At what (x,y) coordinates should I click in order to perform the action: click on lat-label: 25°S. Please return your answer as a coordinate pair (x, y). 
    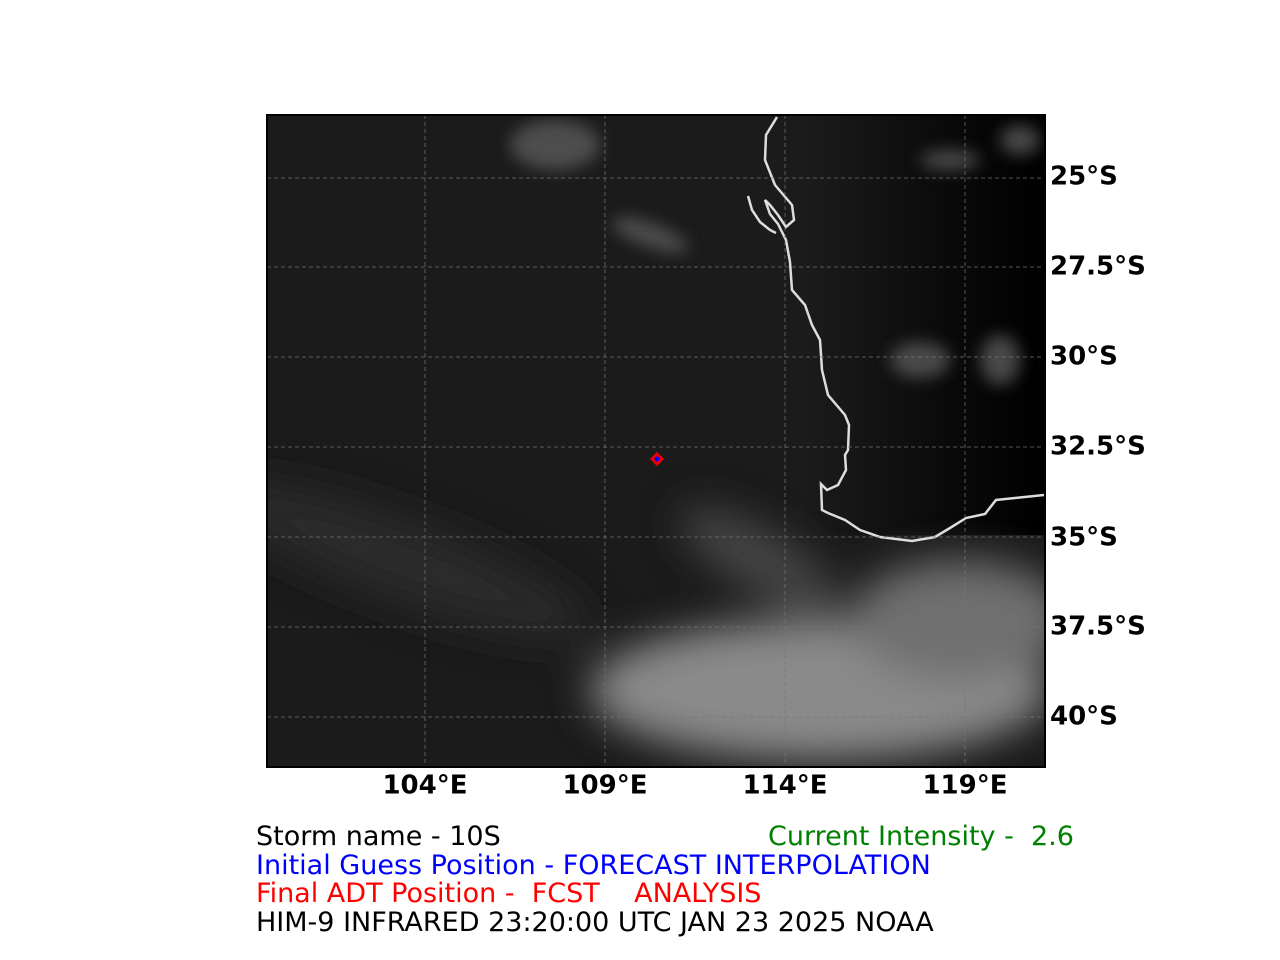
    Looking at the image, I should click on (1084, 177).